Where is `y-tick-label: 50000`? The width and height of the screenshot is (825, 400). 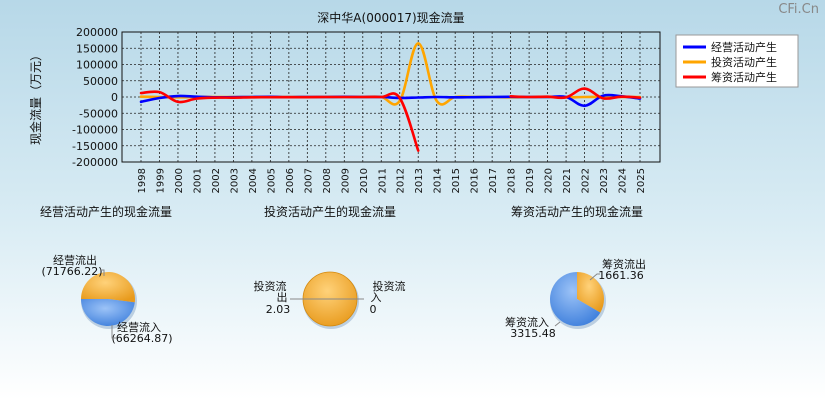 y-tick-label: 50000 is located at coordinates (100, 81).